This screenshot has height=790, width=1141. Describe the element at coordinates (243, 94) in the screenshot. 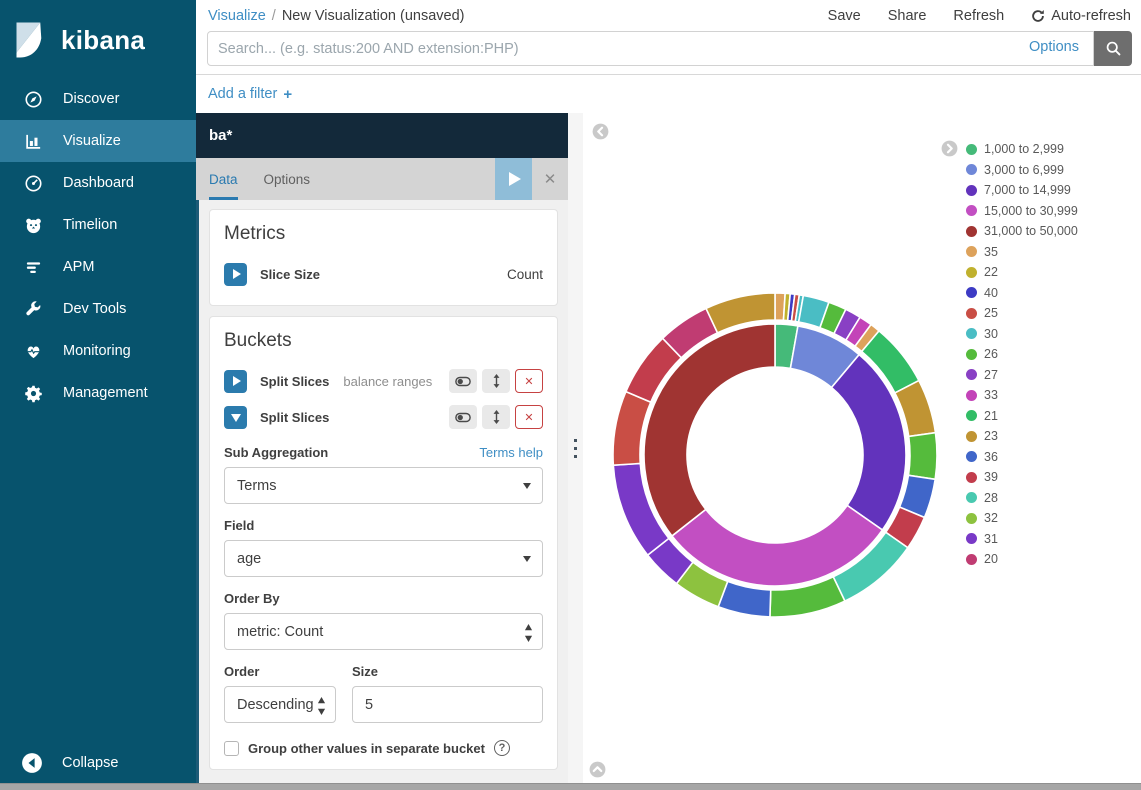

I see `add-filter-link: Add a filter` at that location.